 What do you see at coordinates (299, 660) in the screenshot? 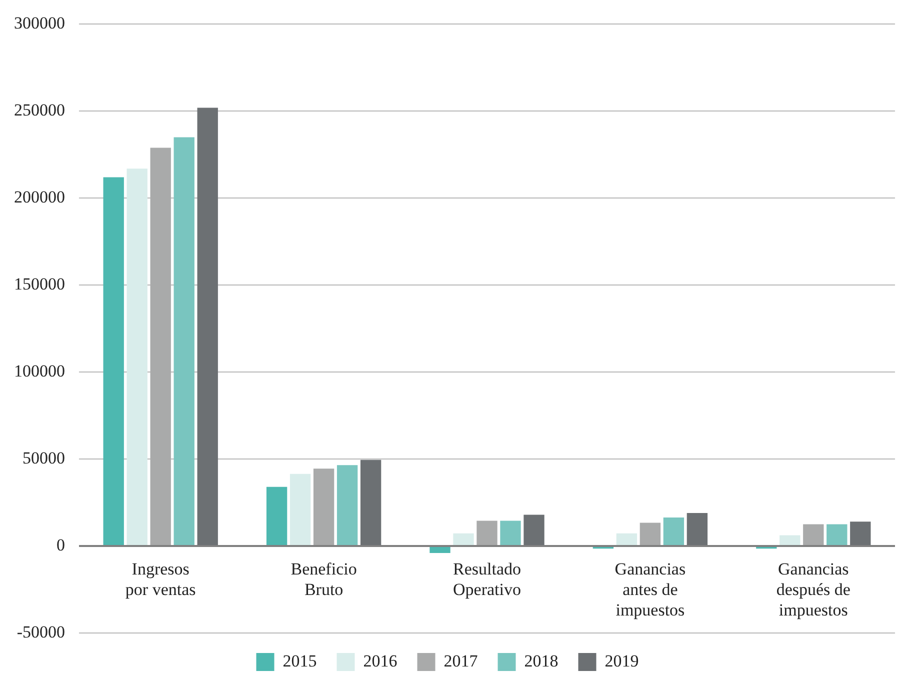
I see `legend-label: 2015` at bounding box center [299, 660].